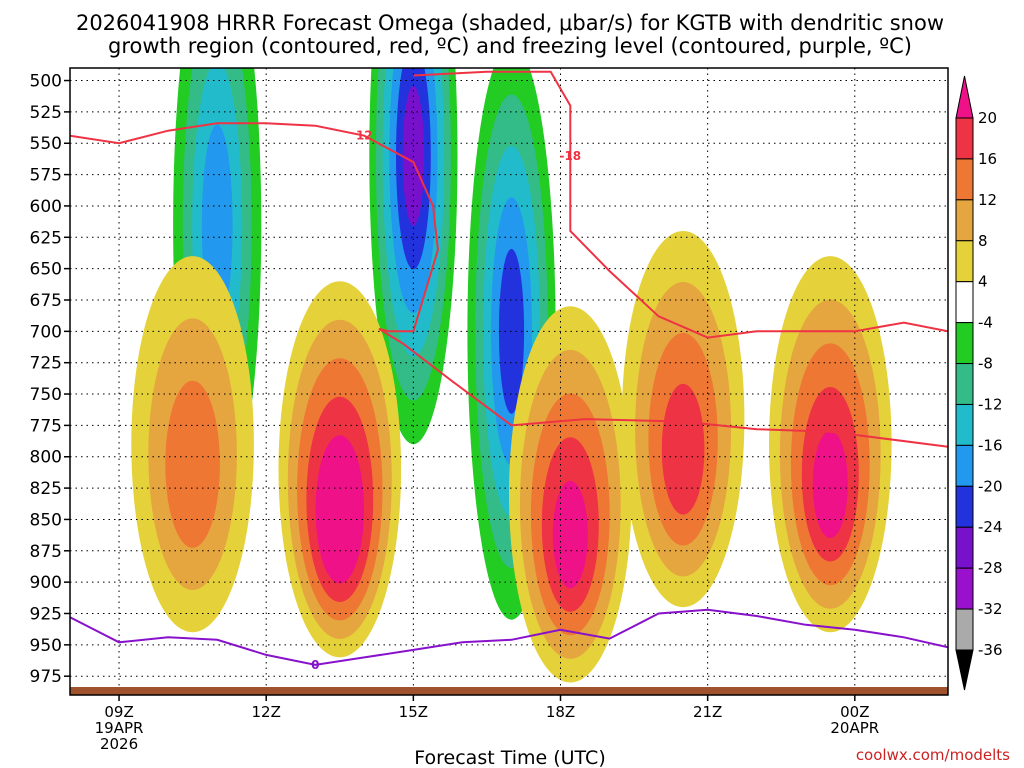 The image size is (1024, 768). Describe the element at coordinates (46, 583) in the screenshot. I see `y-tick-label-900: 900` at that location.